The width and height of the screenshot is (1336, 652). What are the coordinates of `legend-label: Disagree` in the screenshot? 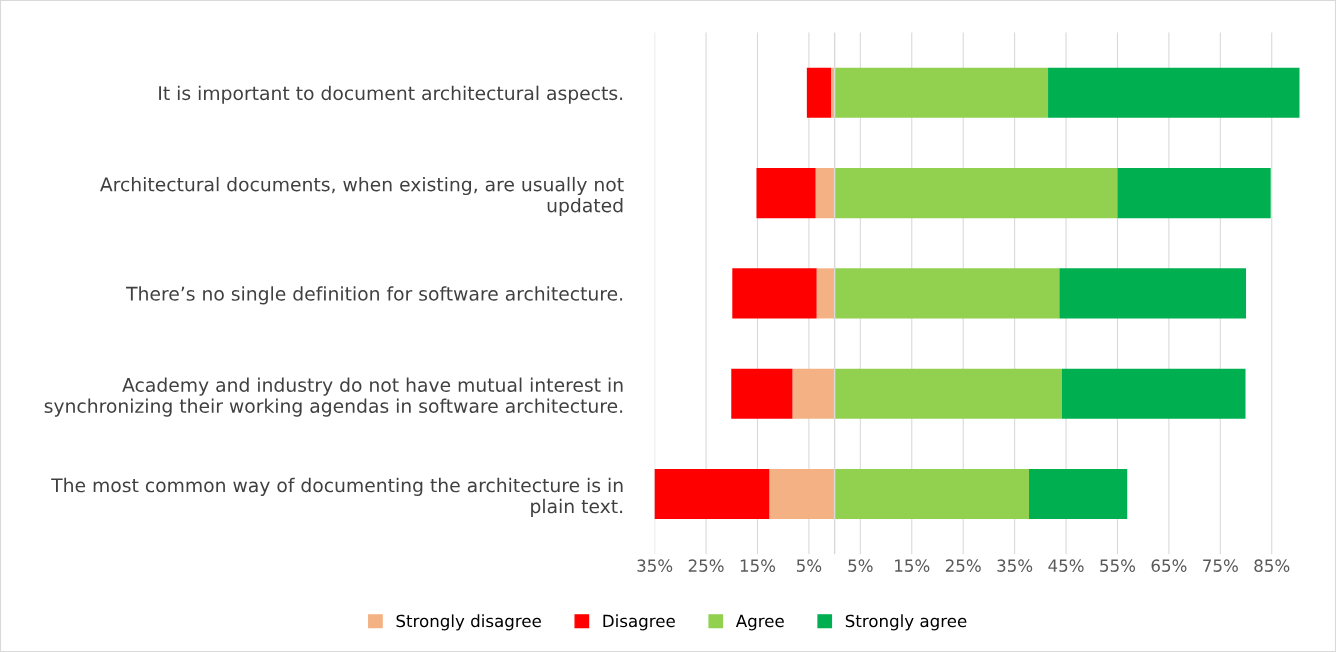 It's located at (639, 622).